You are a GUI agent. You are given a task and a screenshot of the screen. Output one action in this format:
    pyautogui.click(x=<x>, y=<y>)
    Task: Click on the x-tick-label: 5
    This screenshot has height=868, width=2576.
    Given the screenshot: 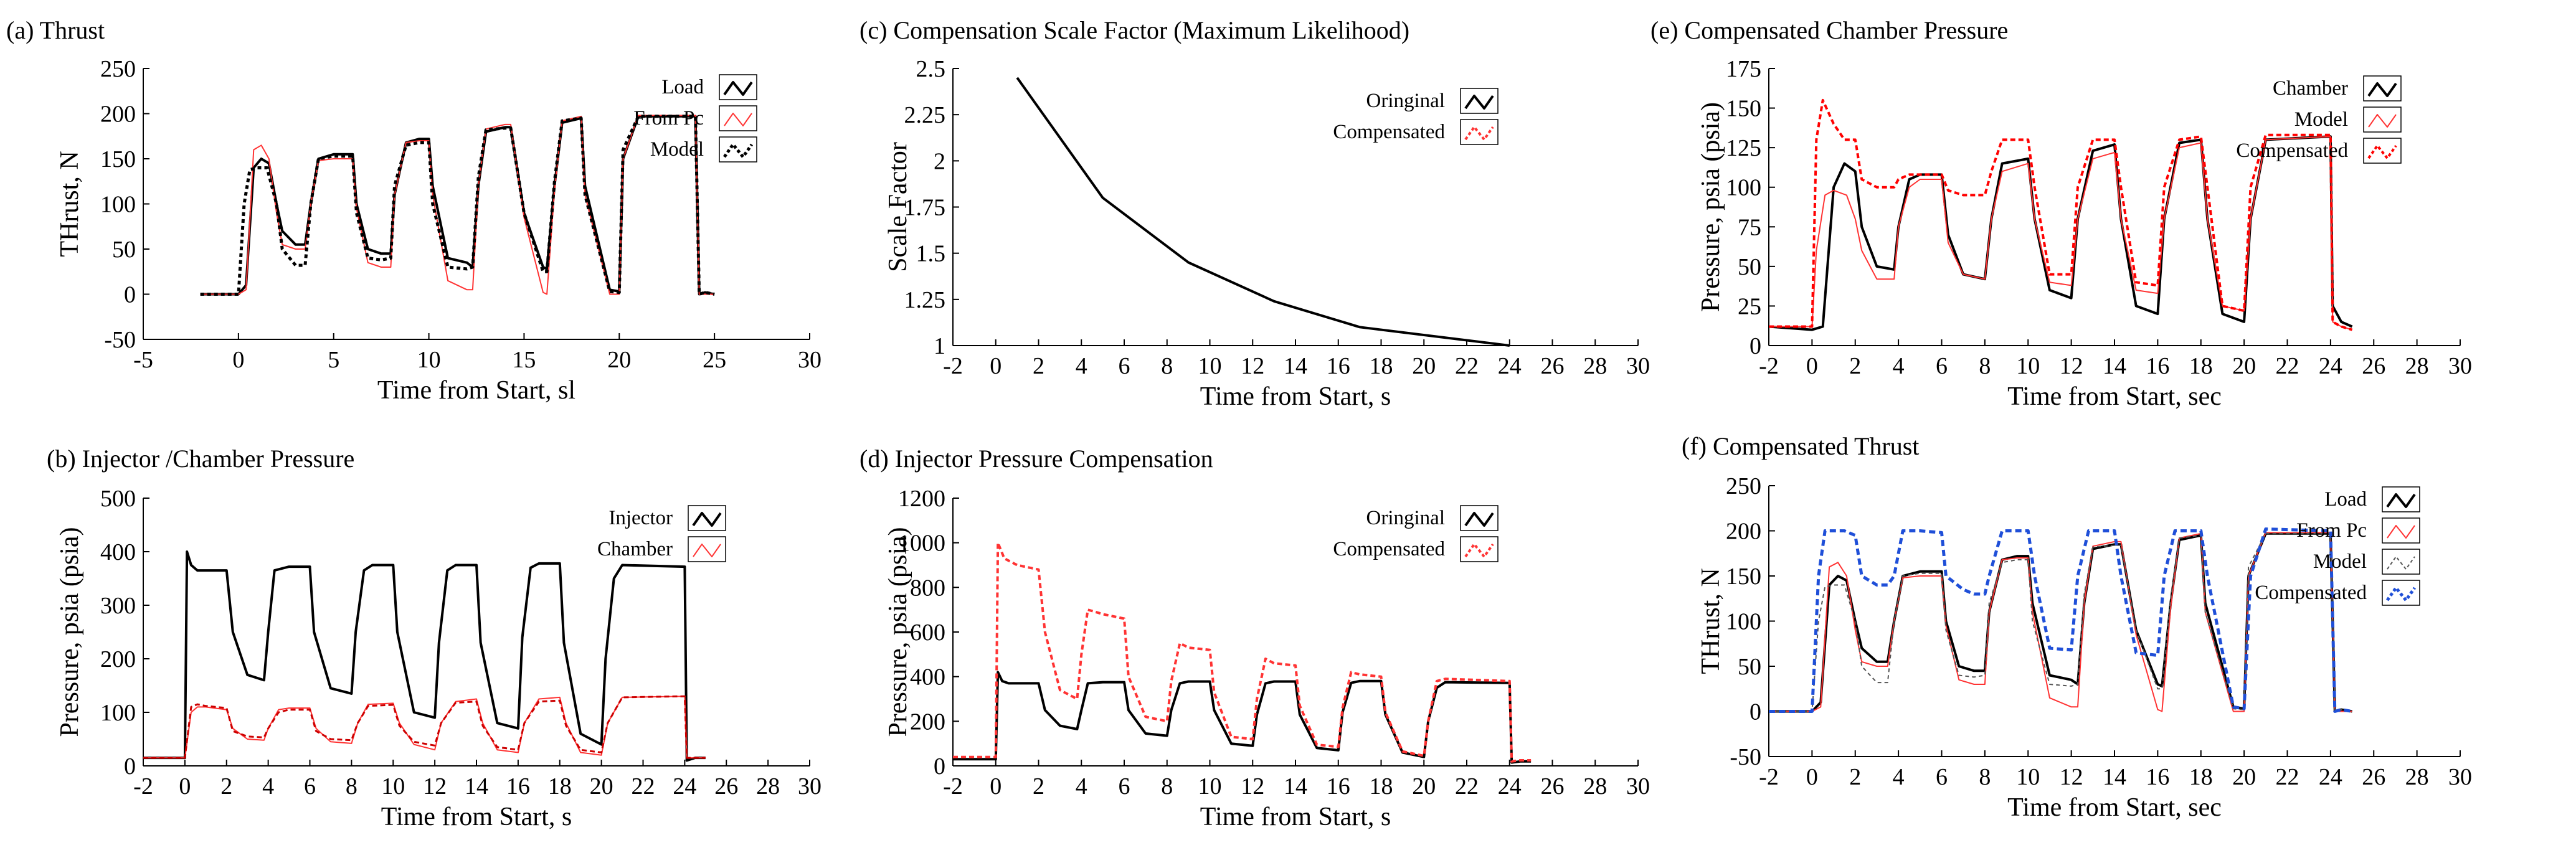 What is the action you would take?
    pyautogui.click(x=334, y=360)
    